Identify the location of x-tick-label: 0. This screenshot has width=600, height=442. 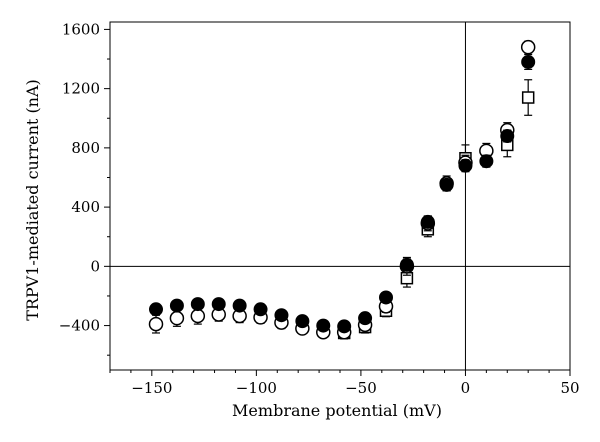
(466, 388).